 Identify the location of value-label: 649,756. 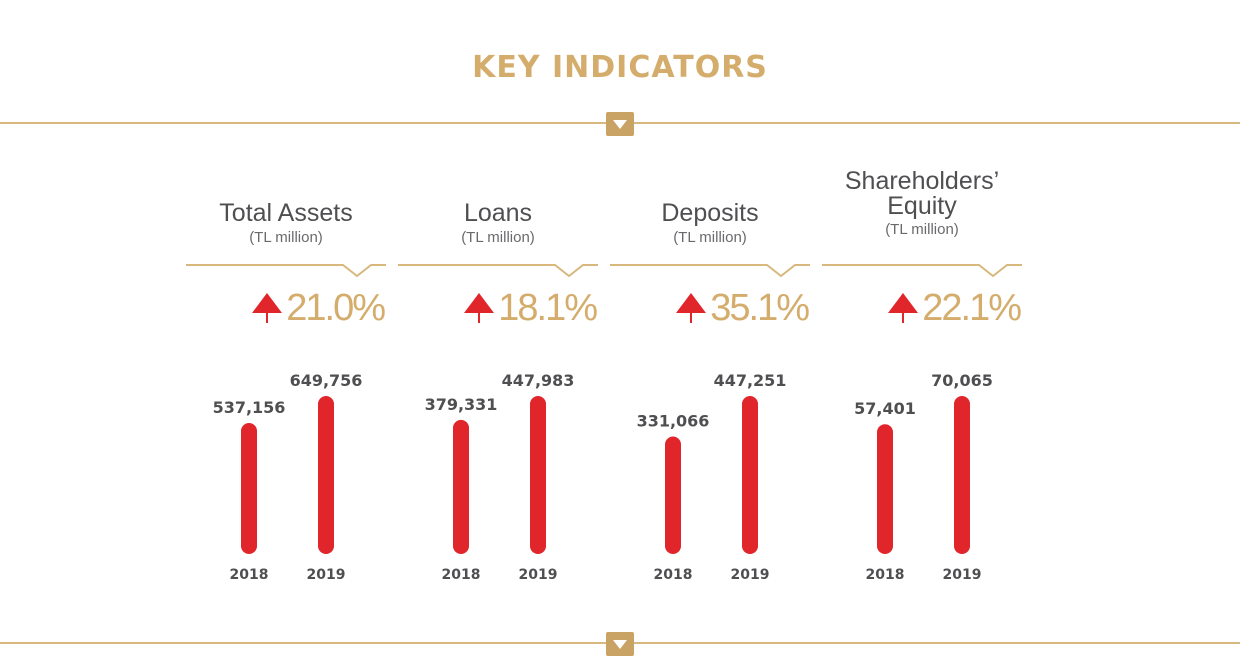
(326, 380).